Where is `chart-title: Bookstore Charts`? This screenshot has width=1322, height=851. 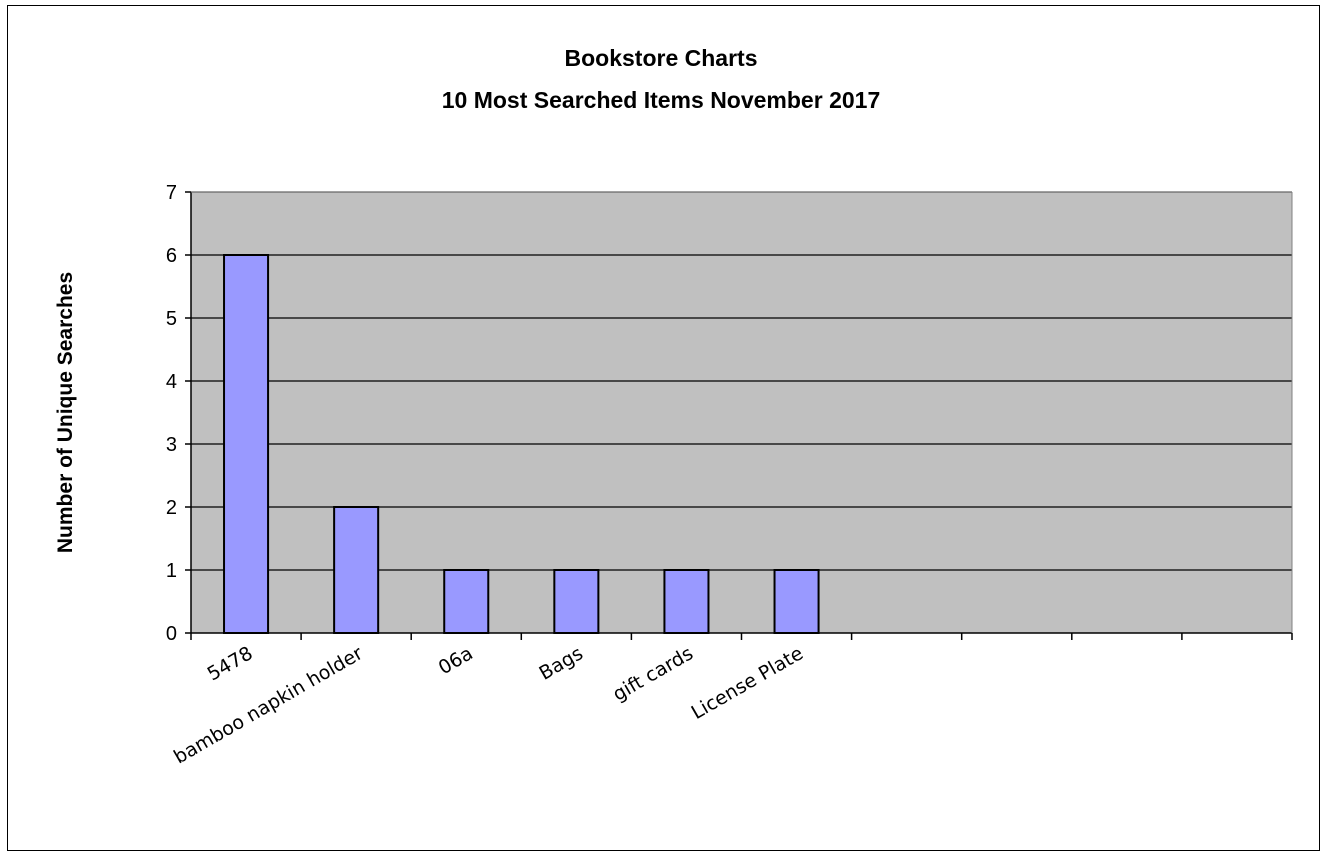 chart-title: Bookstore Charts is located at coordinates (661, 58).